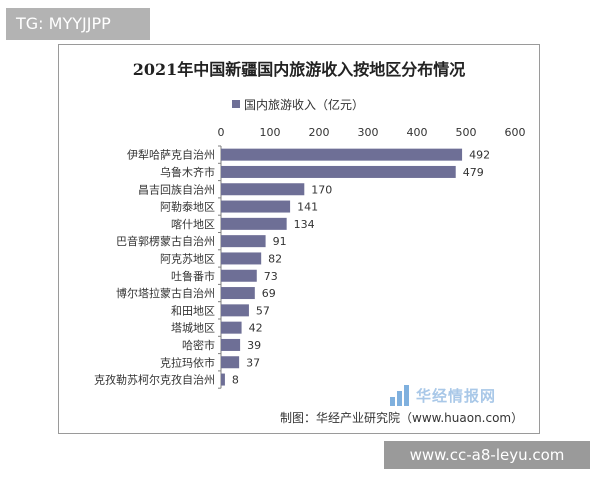 This screenshot has width=600, height=480. Describe the element at coordinates (466, 132) in the screenshot. I see `x-tick-label: 500` at that location.